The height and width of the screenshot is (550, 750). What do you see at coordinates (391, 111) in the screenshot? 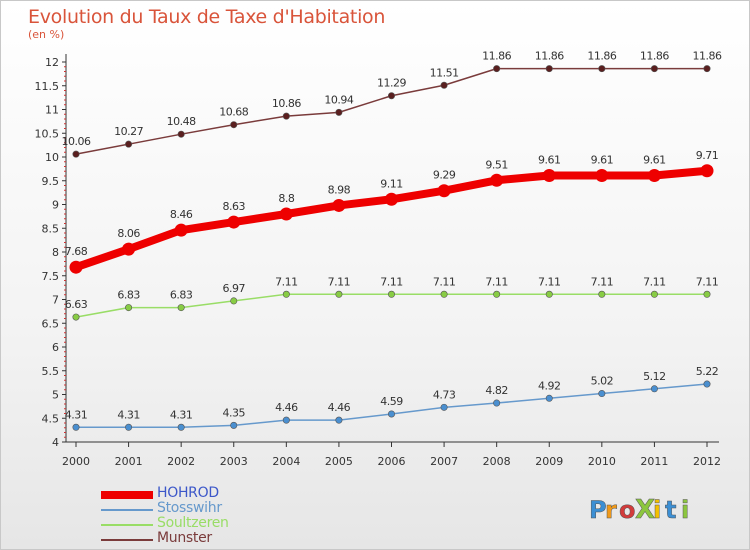
I see `series-munster` at bounding box center [391, 111].